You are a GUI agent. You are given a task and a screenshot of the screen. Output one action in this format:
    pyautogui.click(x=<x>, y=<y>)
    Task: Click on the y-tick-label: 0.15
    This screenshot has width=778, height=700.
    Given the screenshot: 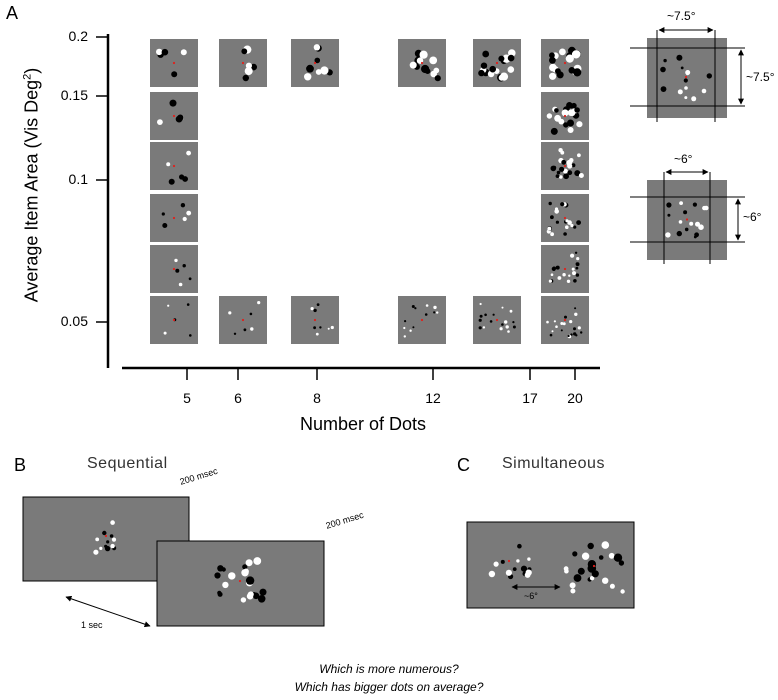 What is the action you would take?
    pyautogui.click(x=74, y=95)
    